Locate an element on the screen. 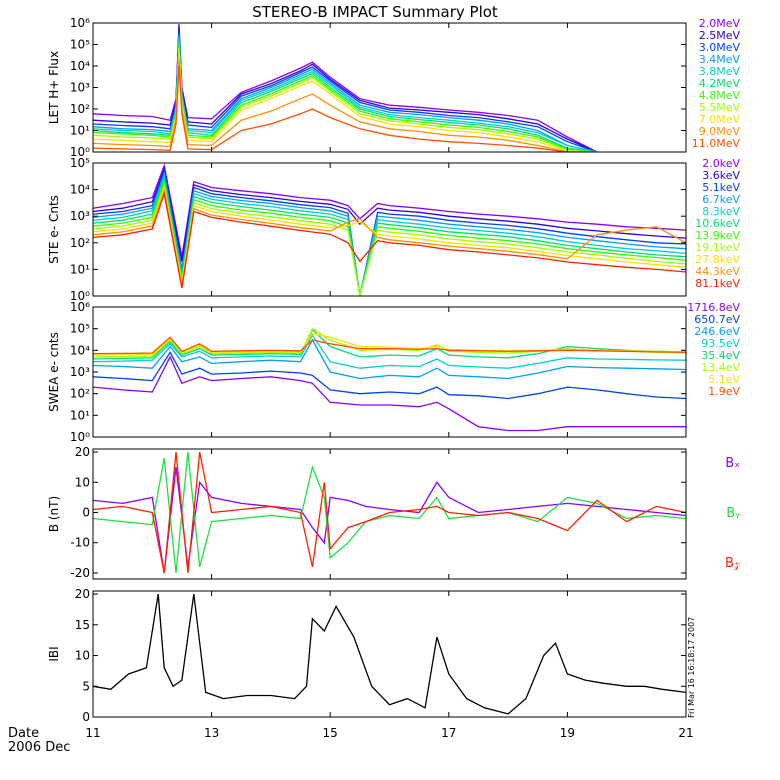 The height and width of the screenshot is (780, 780). legend-entry: 35.4eV is located at coordinates (720, 355).